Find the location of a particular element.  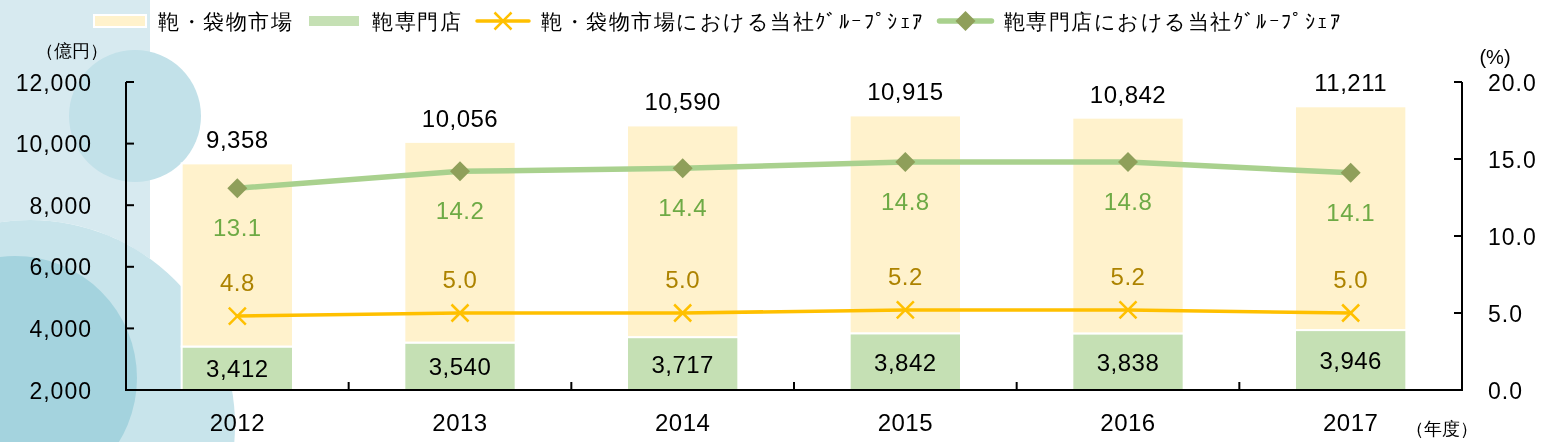

legend-label: 鞄・袋物市場 is located at coordinates (225, 21).